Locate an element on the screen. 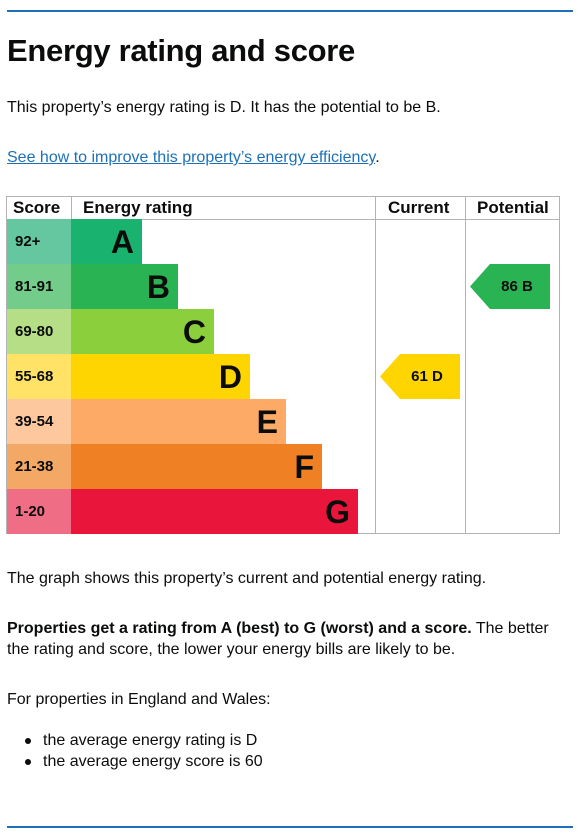  rating-band-f: 21-38 F is located at coordinates (191, 466).